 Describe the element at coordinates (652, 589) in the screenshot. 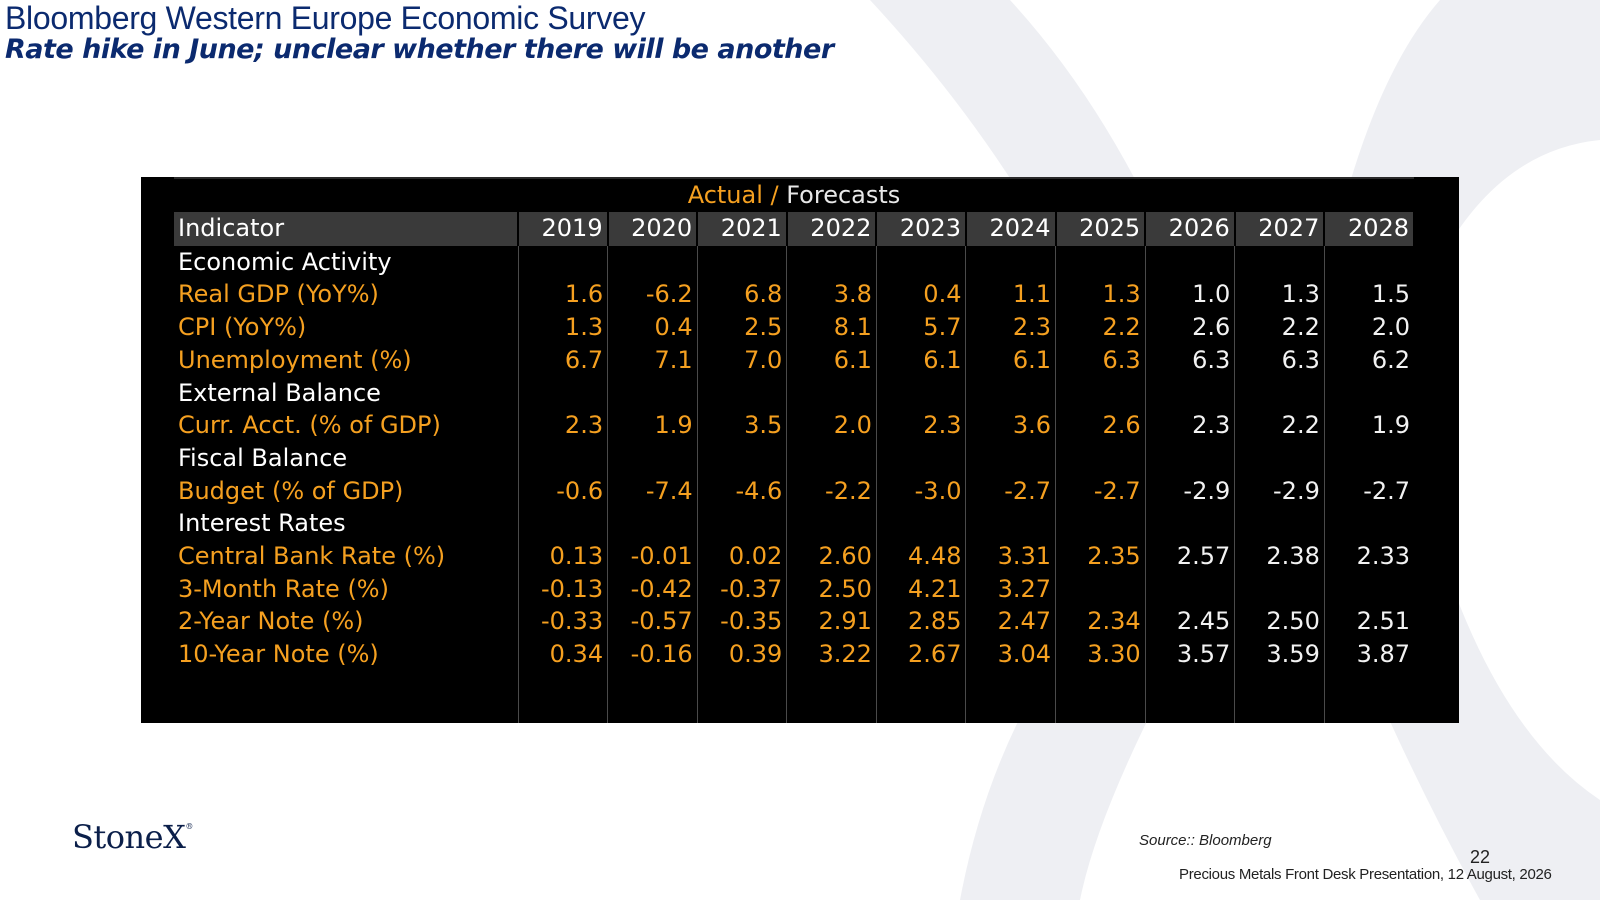

I see `value-cell: -0.42` at that location.